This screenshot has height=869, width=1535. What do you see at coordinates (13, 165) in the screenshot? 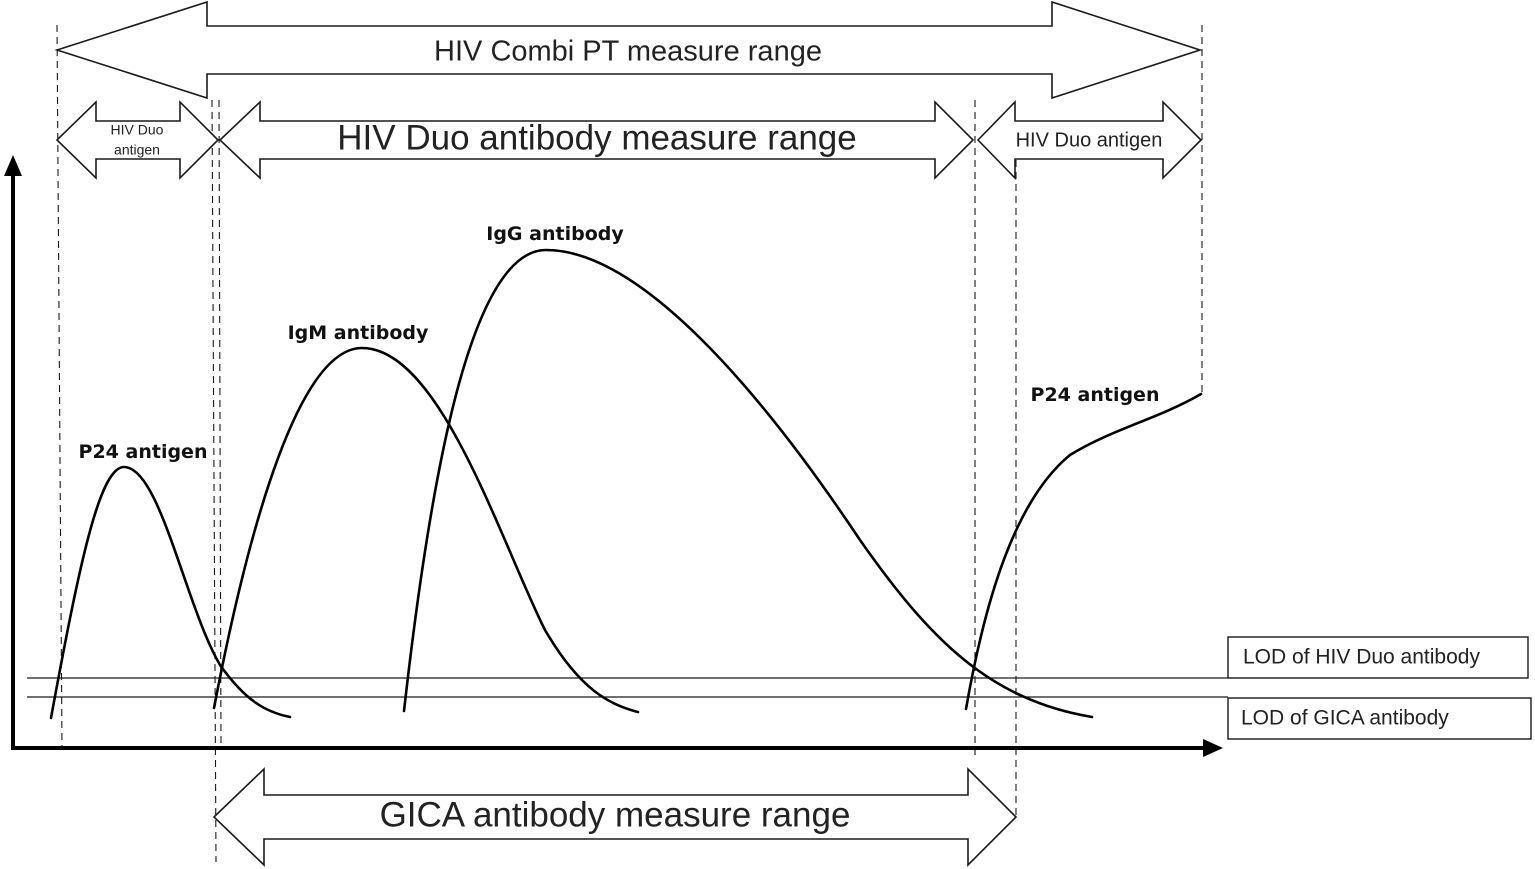
I see `y-axis-arrowhead` at bounding box center [13, 165].